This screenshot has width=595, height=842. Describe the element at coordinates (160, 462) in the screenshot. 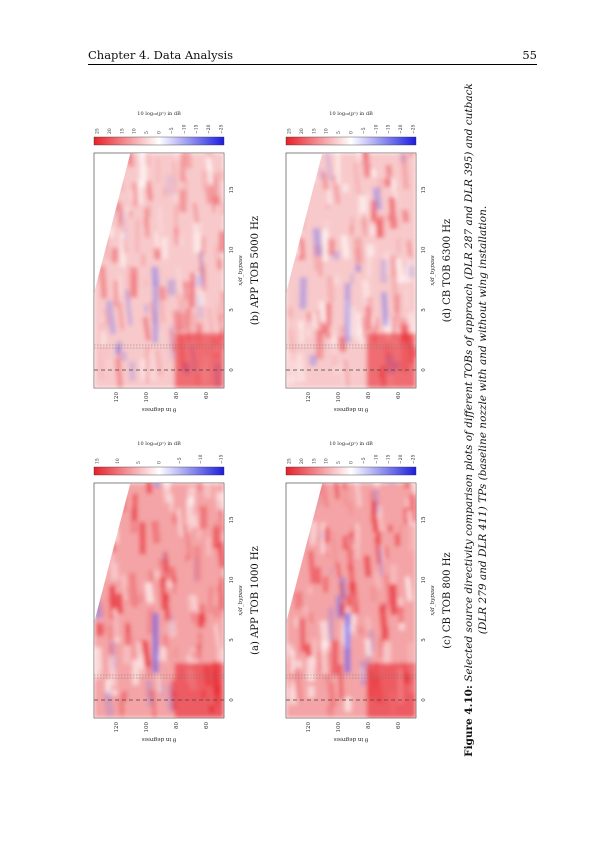

I see `colorbar-tick-label: 0` at that location.